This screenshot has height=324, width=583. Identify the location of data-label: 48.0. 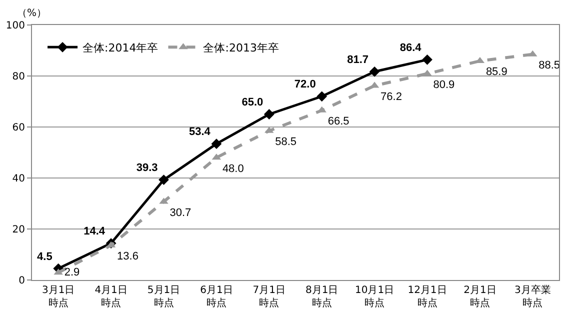
(233, 168).